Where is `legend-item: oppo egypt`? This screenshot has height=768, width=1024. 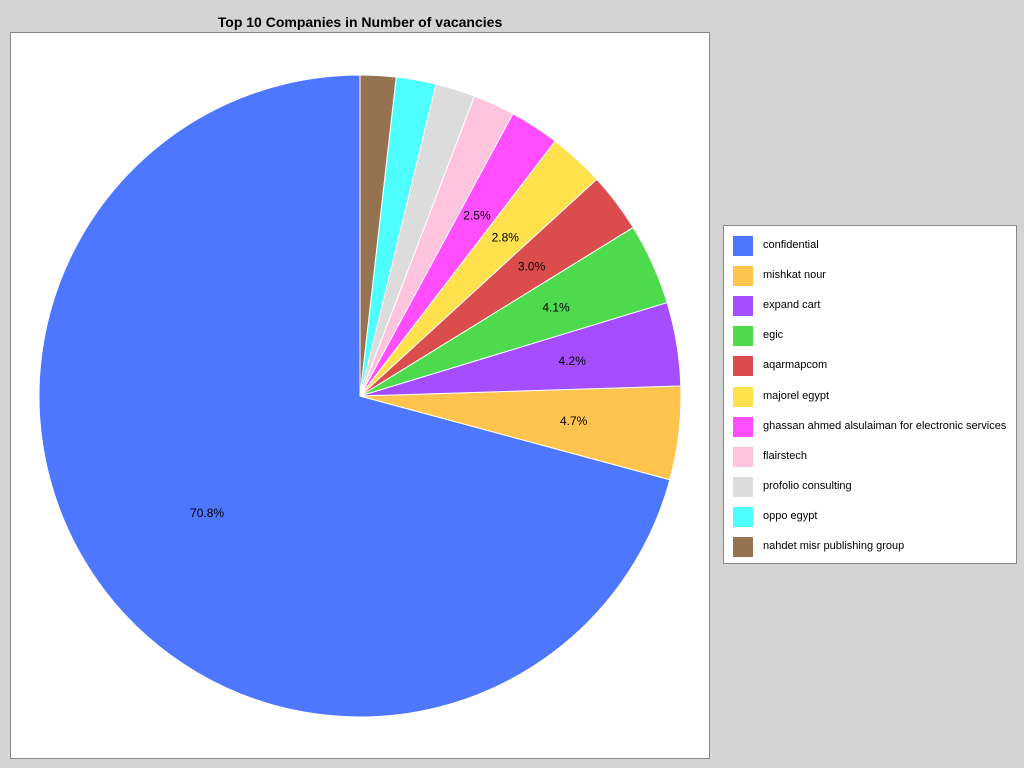 legend-item: oppo egypt is located at coordinates (873, 516).